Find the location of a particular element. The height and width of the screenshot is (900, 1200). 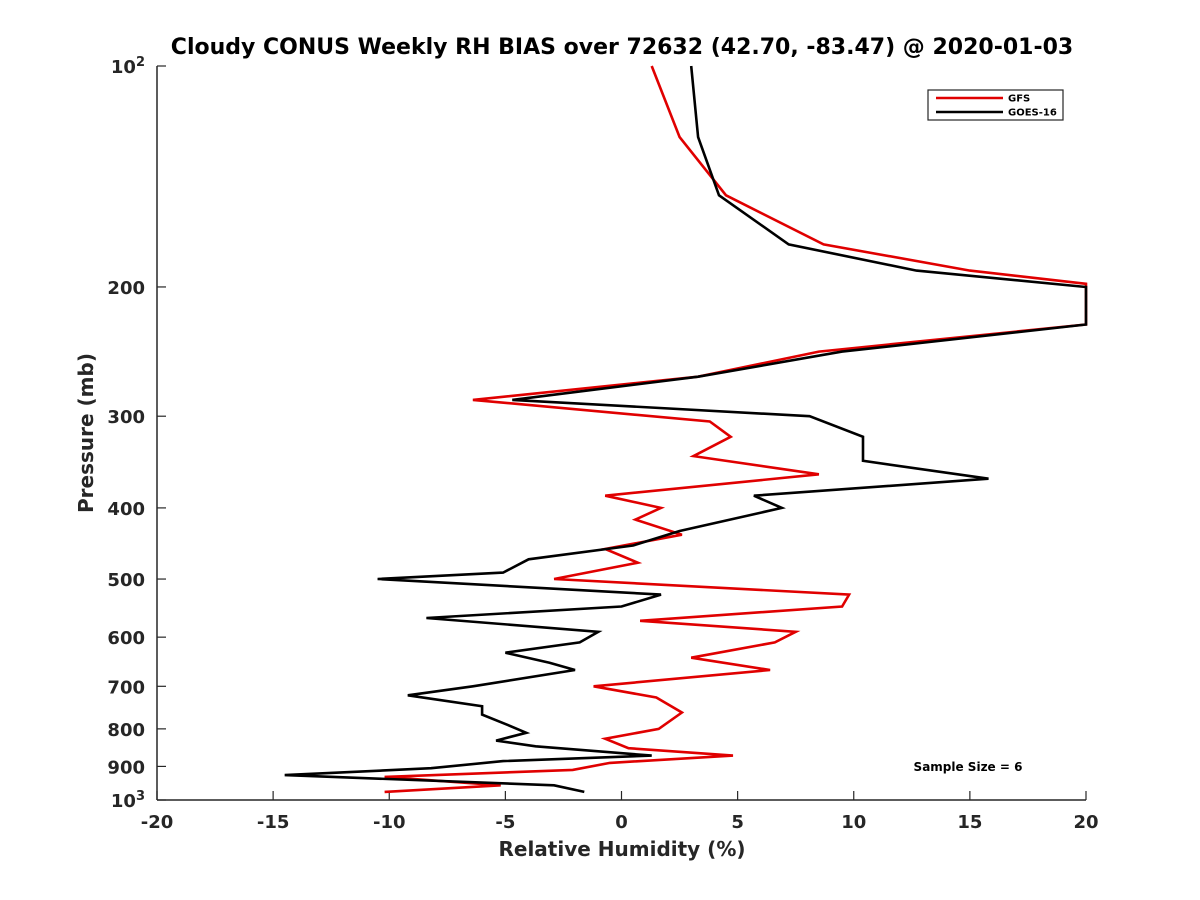

sample-size-annotation: Sample Size = 6 is located at coordinates (968, 767).